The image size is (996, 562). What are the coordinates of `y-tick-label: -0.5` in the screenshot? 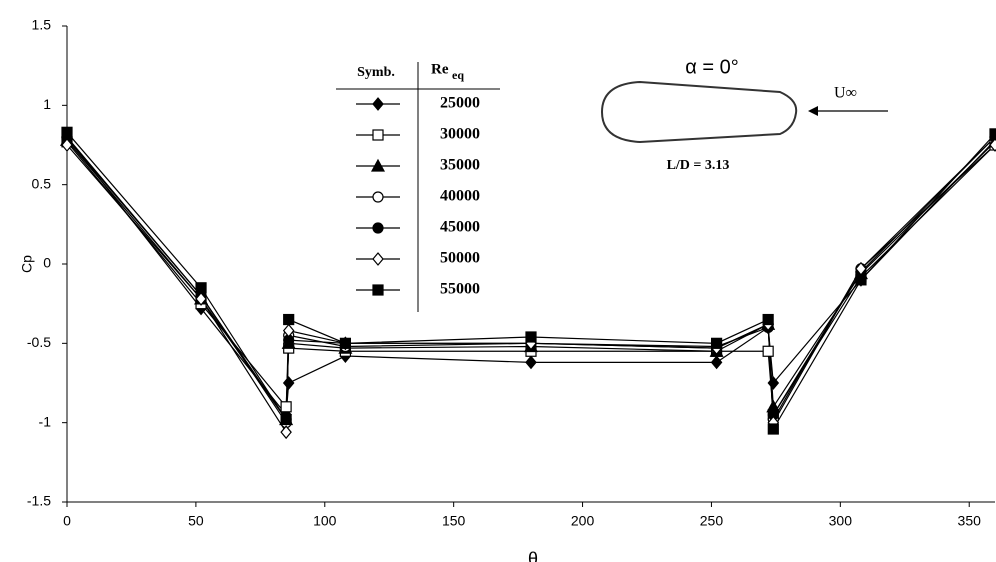 It's located at (39, 342).